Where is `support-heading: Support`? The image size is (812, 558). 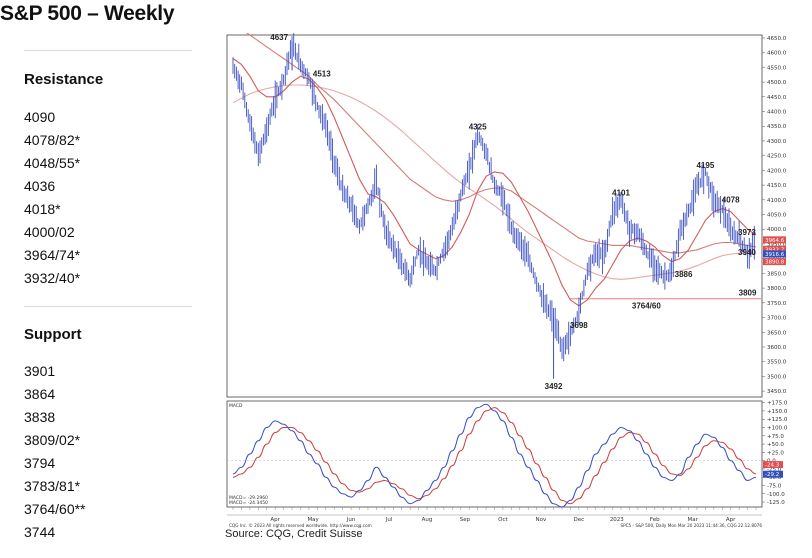 support-heading: Support is located at coordinates (53, 334).